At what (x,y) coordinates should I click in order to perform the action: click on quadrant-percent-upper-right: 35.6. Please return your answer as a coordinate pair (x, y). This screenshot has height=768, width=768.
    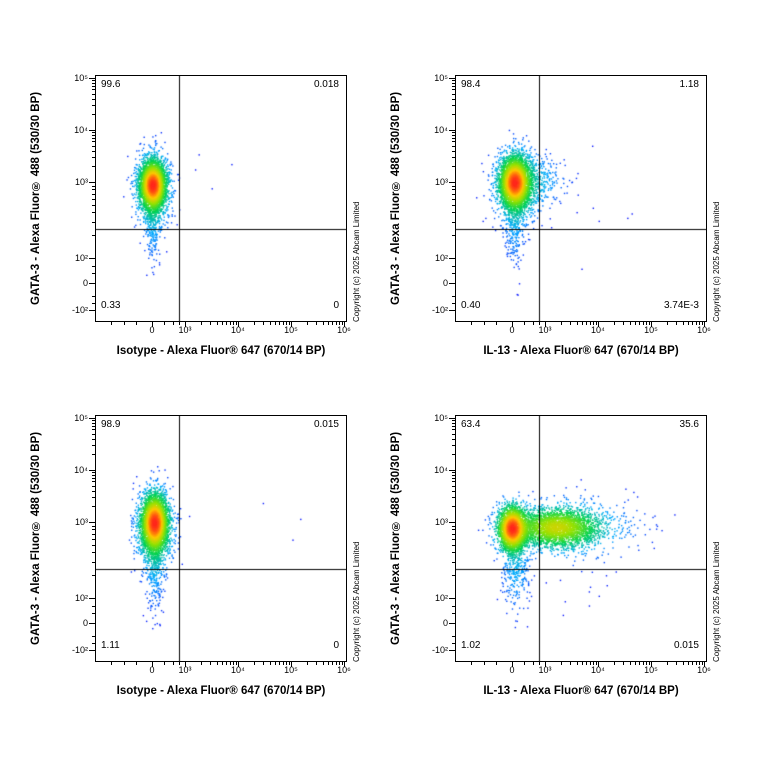
    Looking at the image, I should click on (689, 424).